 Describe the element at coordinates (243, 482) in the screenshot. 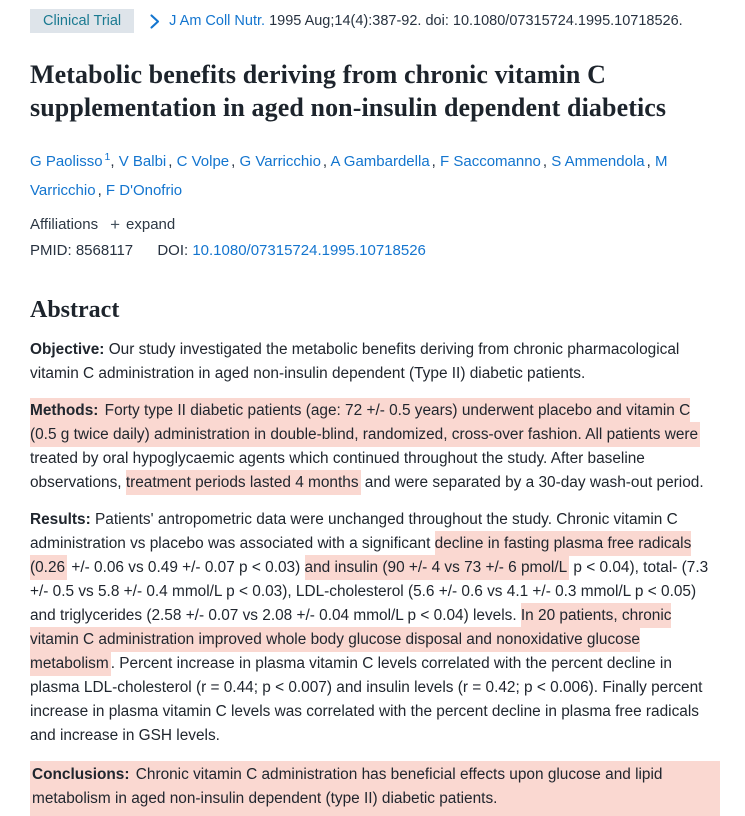

I see `text-segment: treatment periods lasted 4 months` at that location.